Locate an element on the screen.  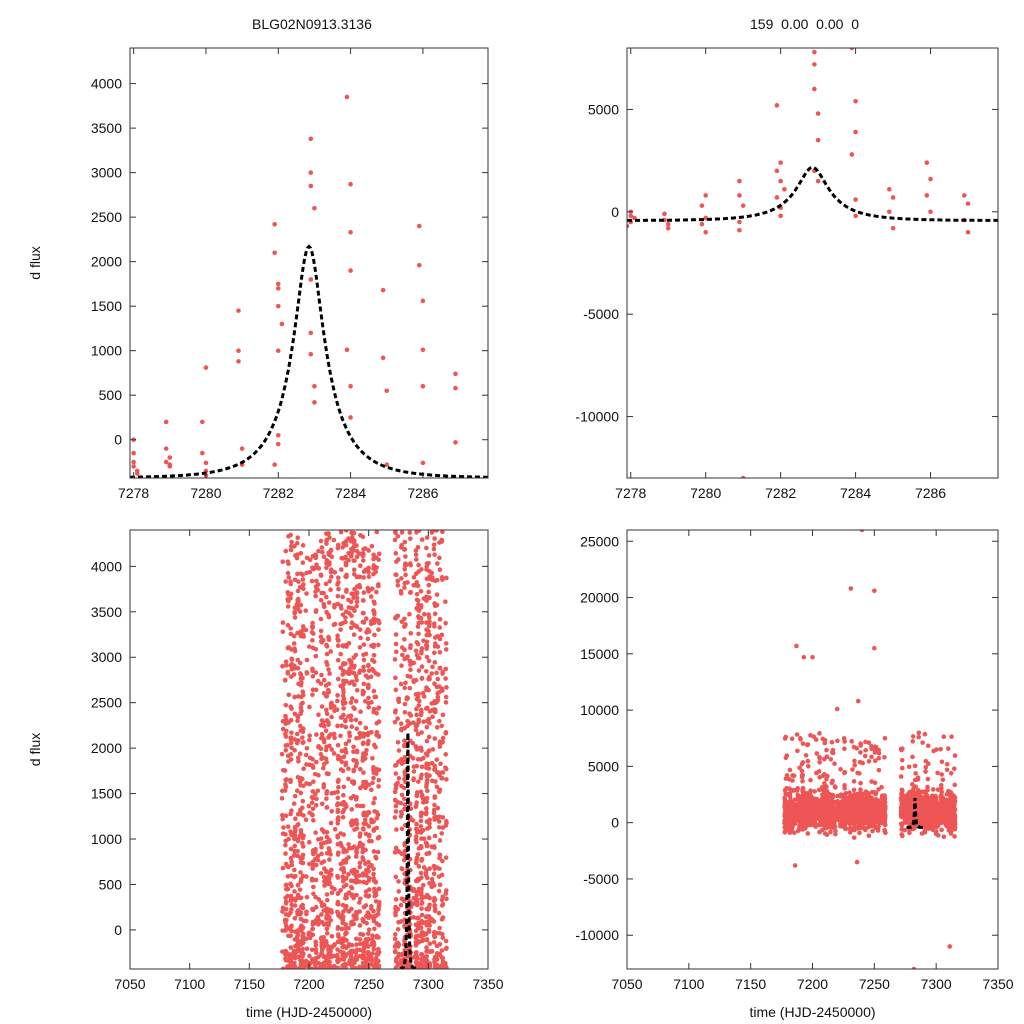
x-tick-label: 7250 is located at coordinates (874, 984).